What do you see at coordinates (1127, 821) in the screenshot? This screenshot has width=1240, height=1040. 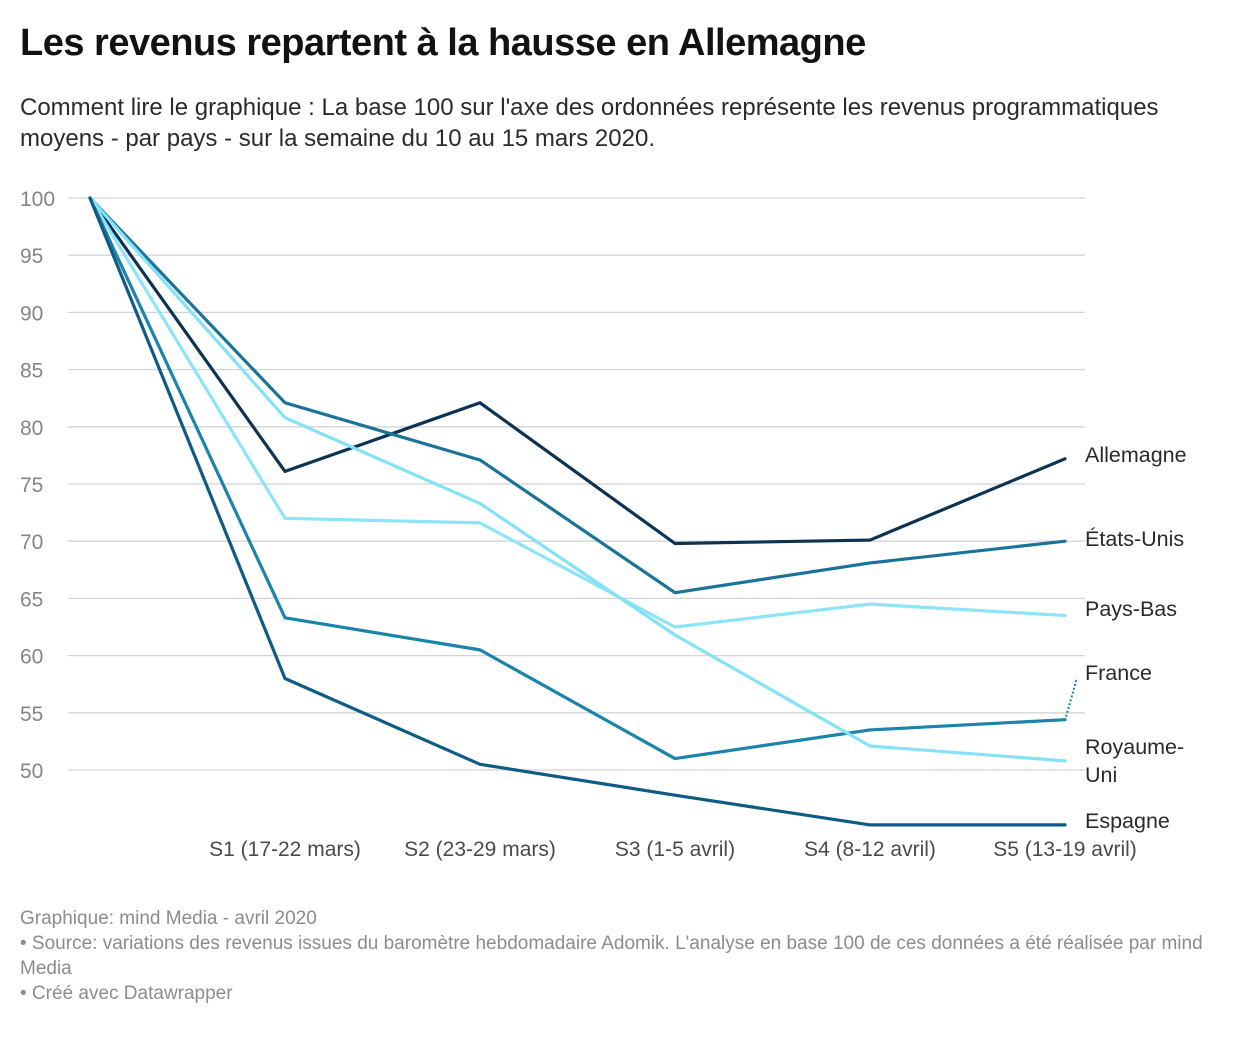 I see `series-label: Espagne` at bounding box center [1127, 821].